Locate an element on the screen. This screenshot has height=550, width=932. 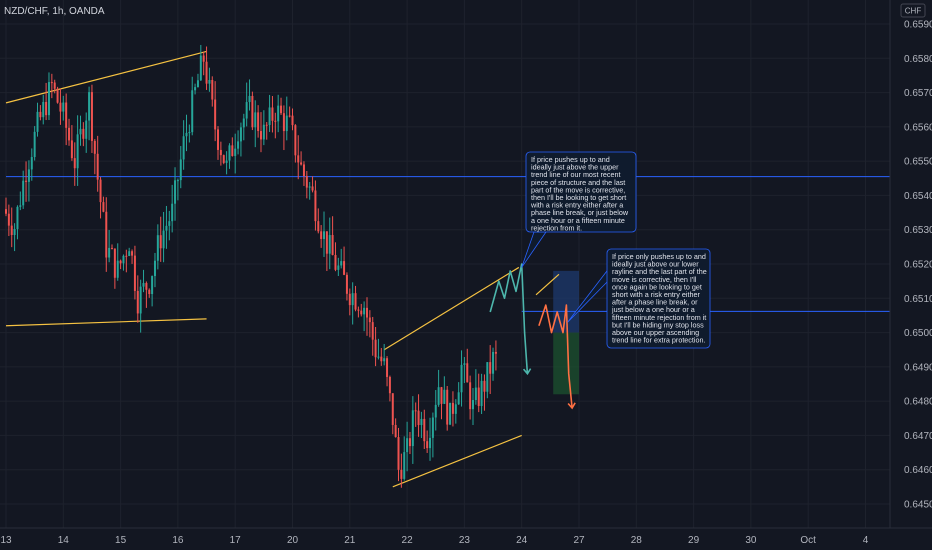
time-tick-label: 23 is located at coordinates (465, 540).